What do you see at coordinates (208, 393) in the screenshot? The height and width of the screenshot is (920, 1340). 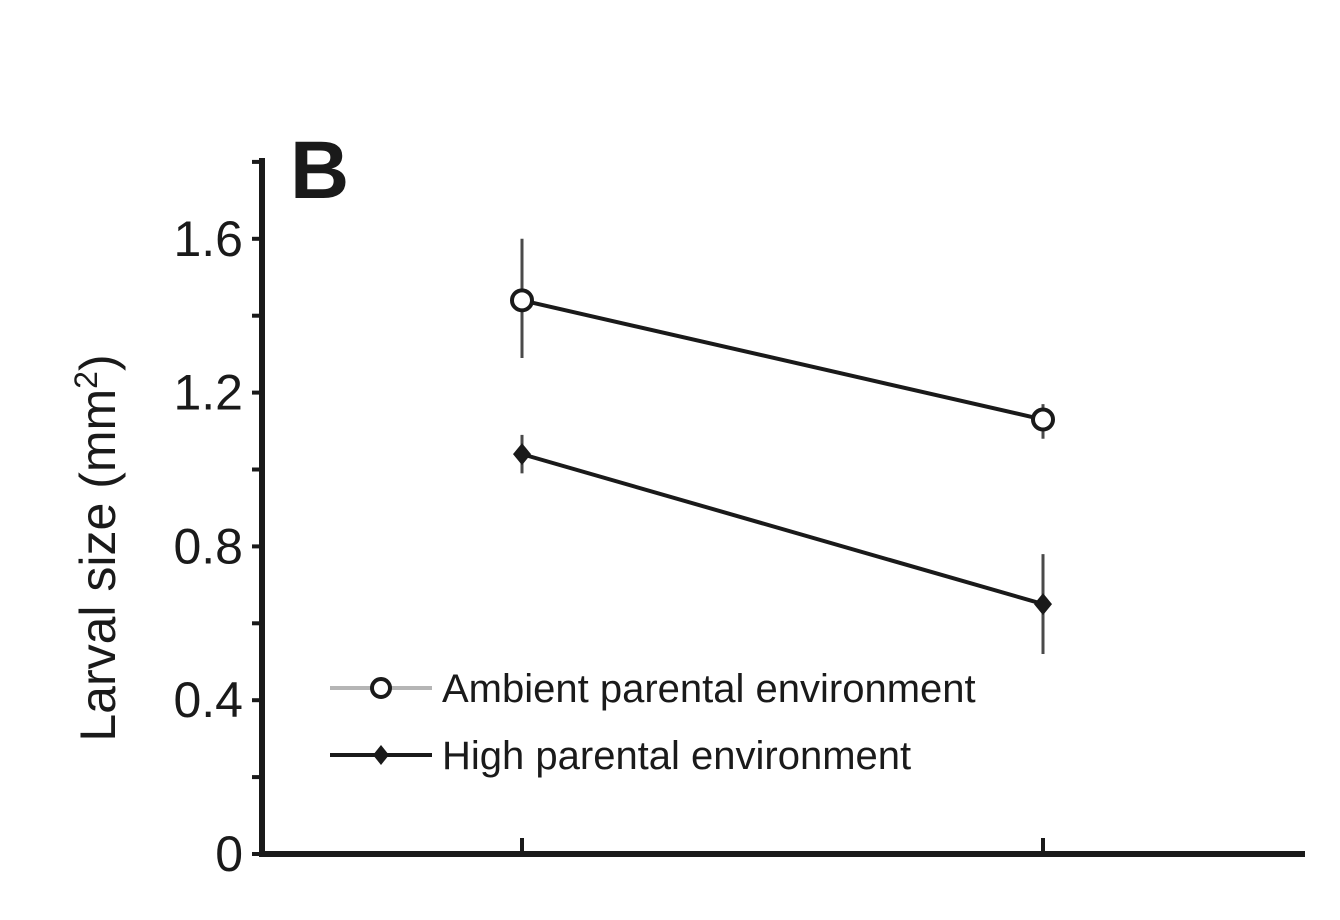 I see `y-tick-label: 1.2` at bounding box center [208, 393].